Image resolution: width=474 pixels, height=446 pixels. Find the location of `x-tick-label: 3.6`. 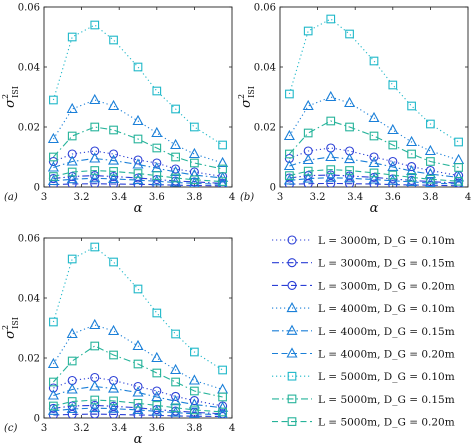

x-tick-label: 3.6 is located at coordinates (157, 428).